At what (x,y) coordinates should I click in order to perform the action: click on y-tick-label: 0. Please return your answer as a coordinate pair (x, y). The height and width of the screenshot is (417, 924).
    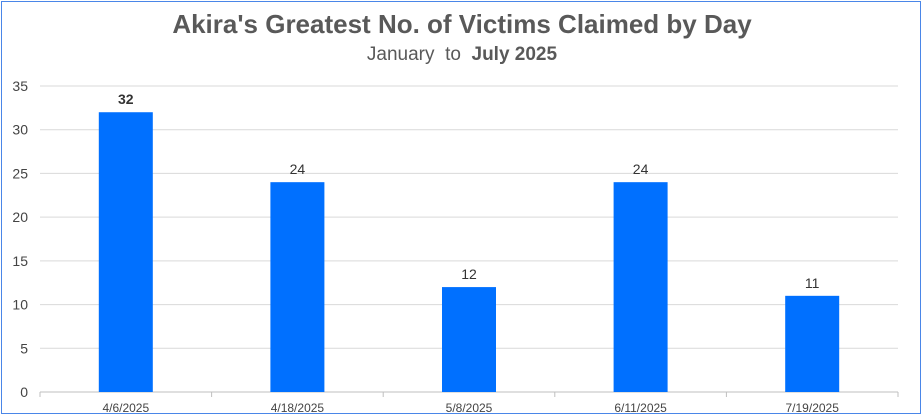
    Looking at the image, I should click on (24, 392).